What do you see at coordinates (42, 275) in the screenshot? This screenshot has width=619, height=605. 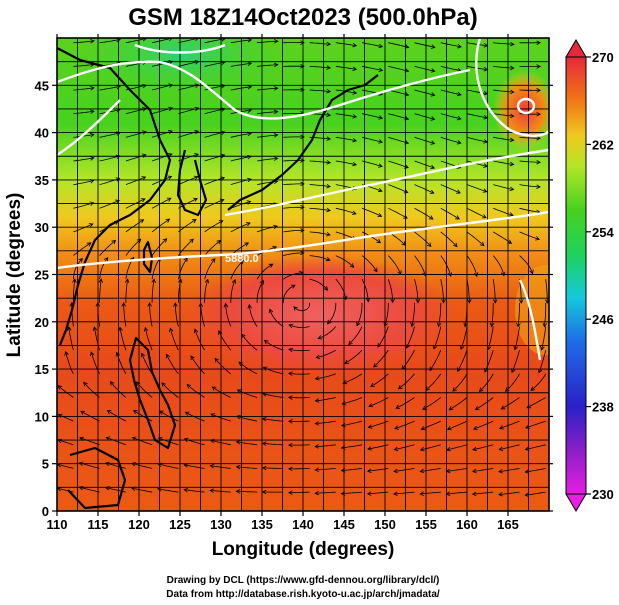 I see `y-tick-label: 25` at bounding box center [42, 275].